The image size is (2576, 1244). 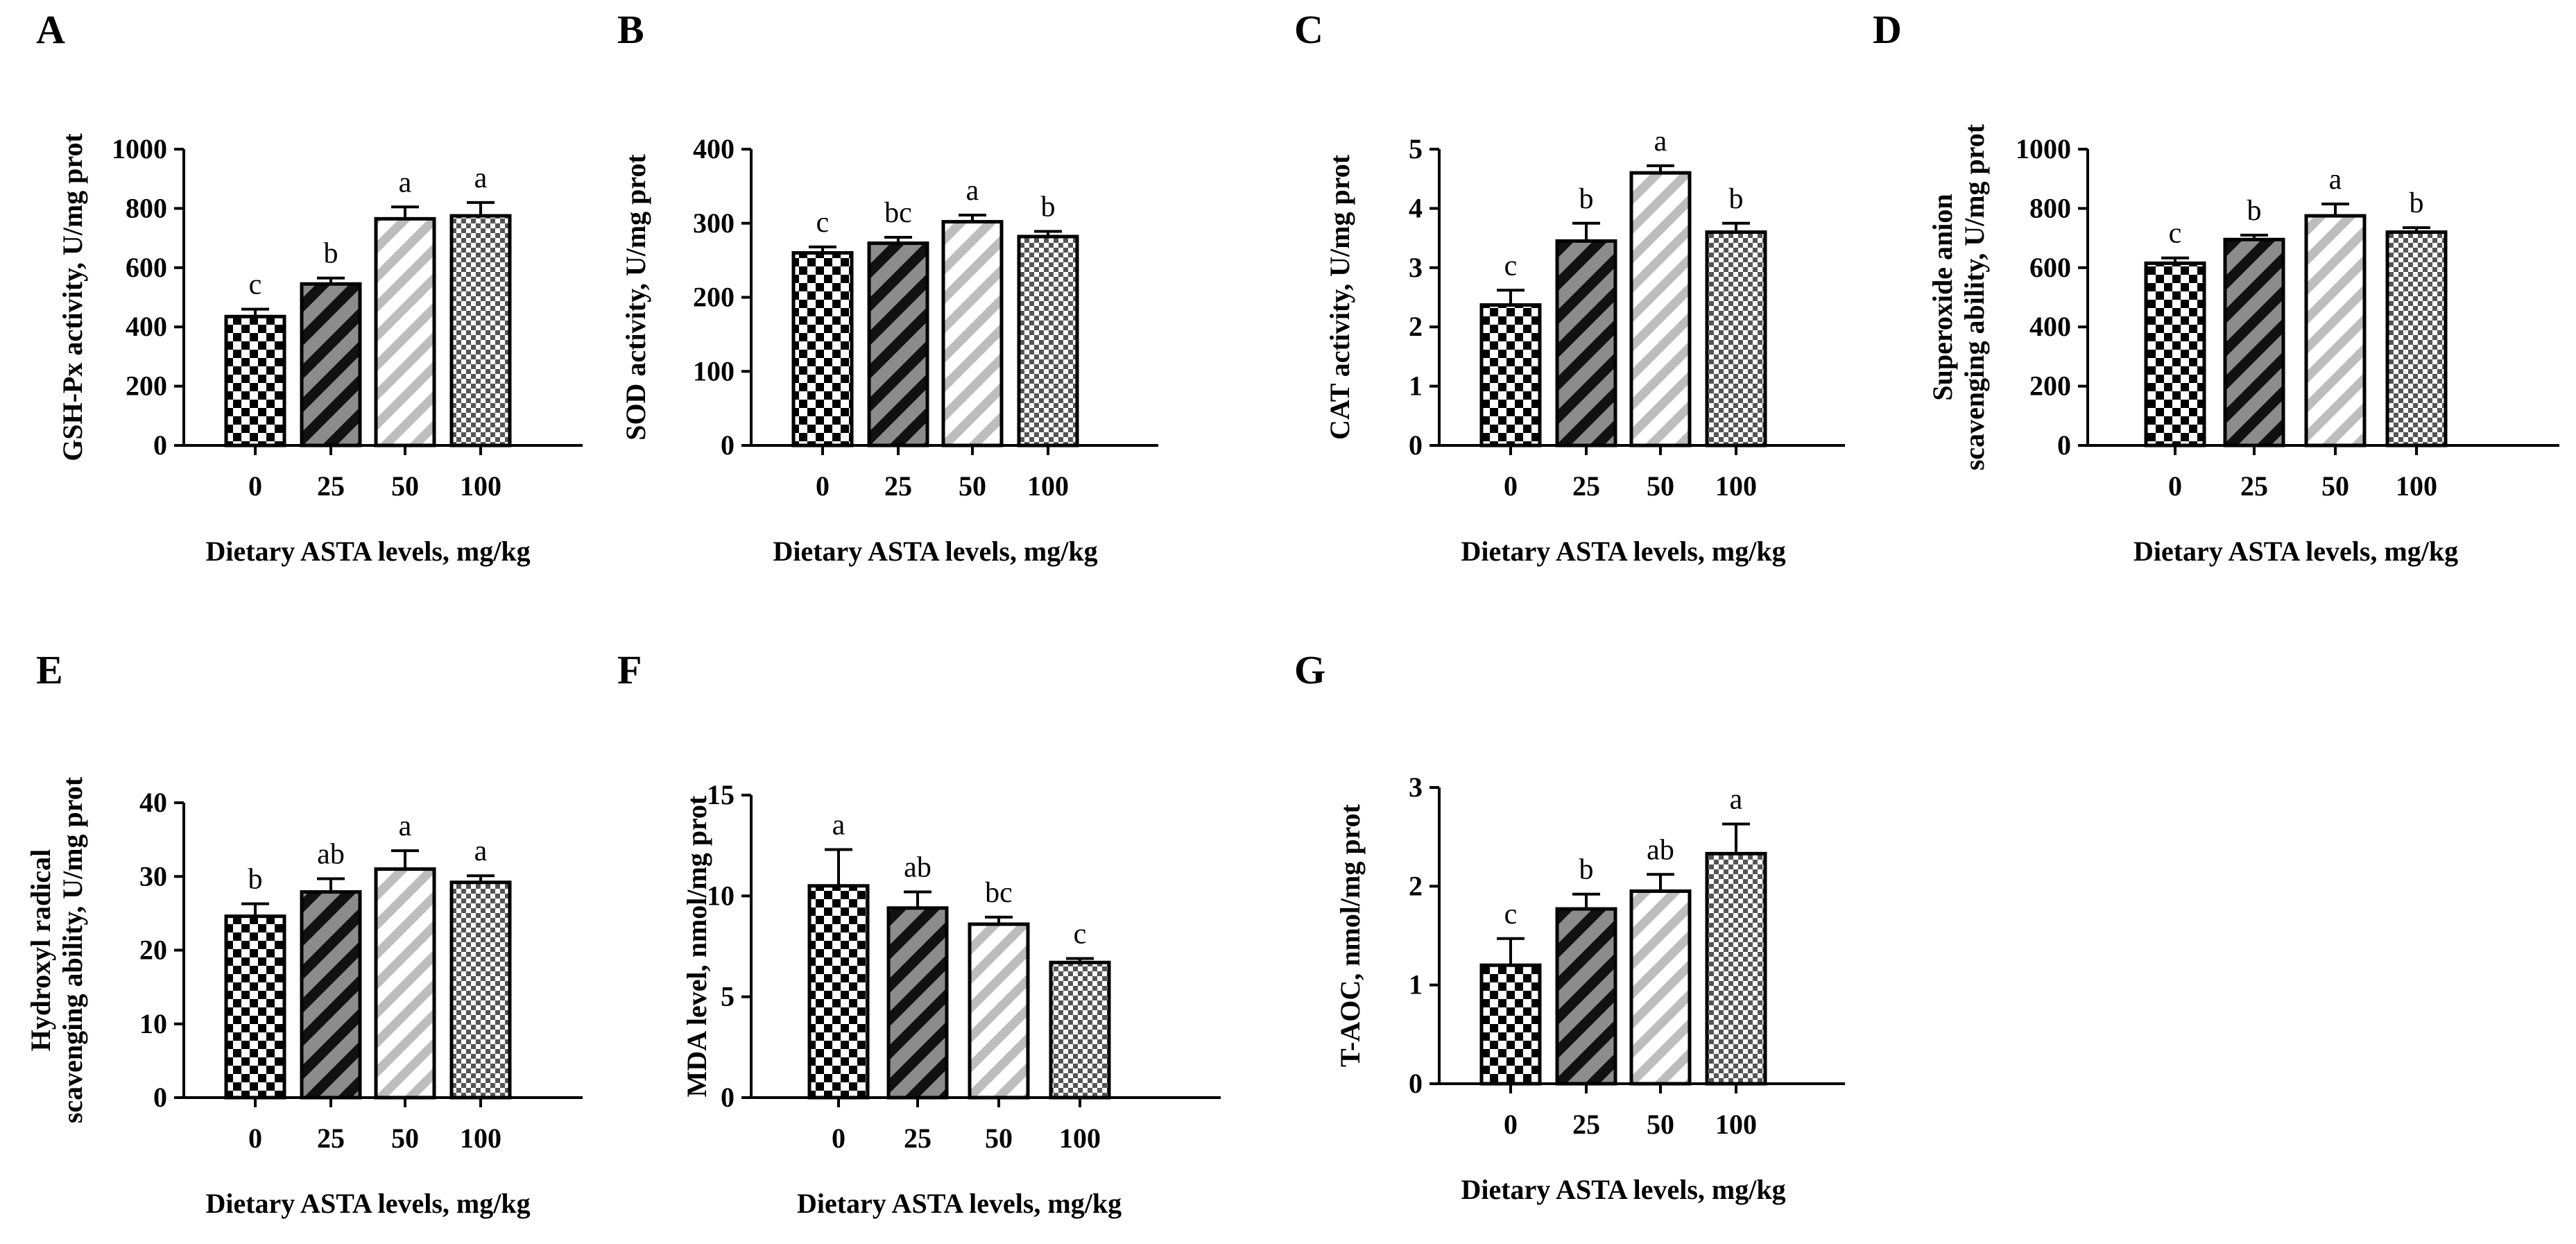 I want to click on y-tick-label: 600, so click(x=2050, y=267).